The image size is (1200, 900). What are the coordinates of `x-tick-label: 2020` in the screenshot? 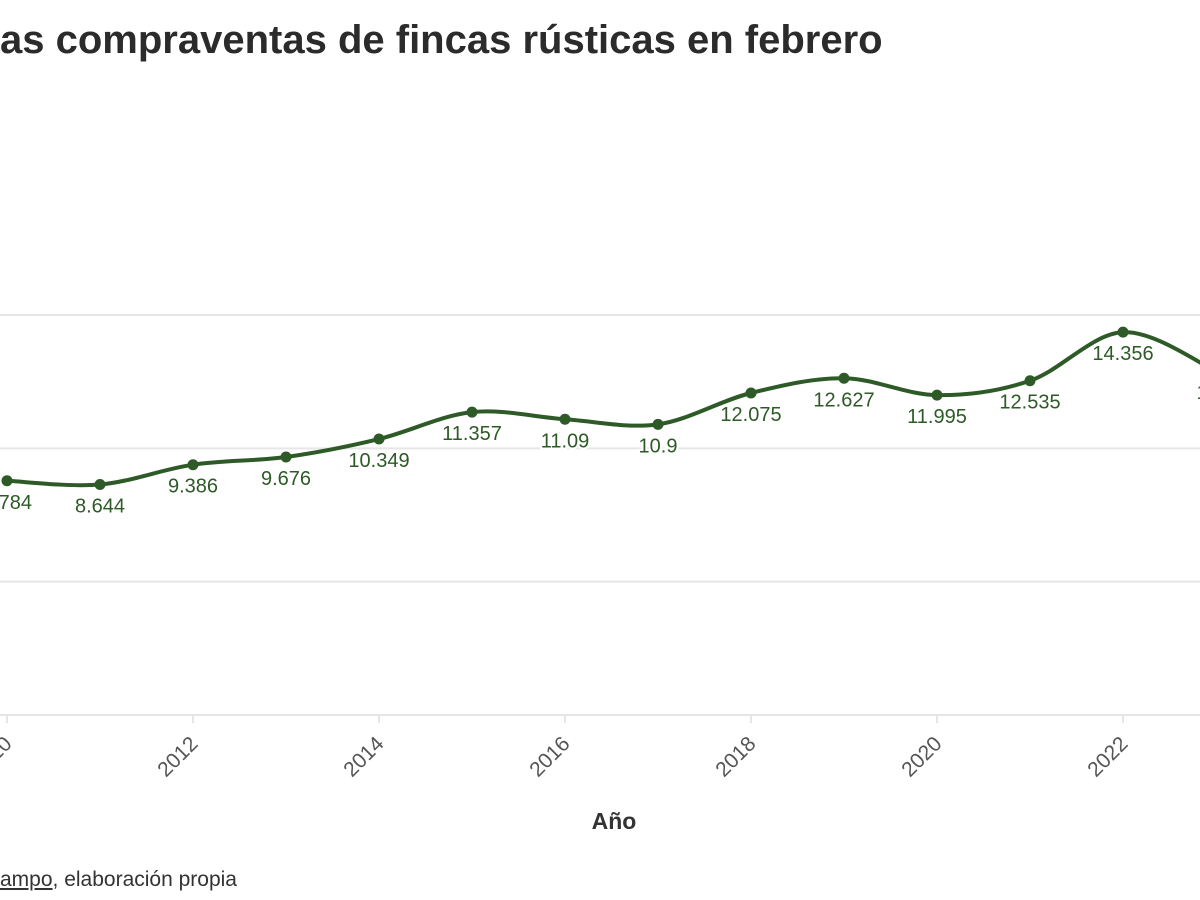 It's located at (921, 756).